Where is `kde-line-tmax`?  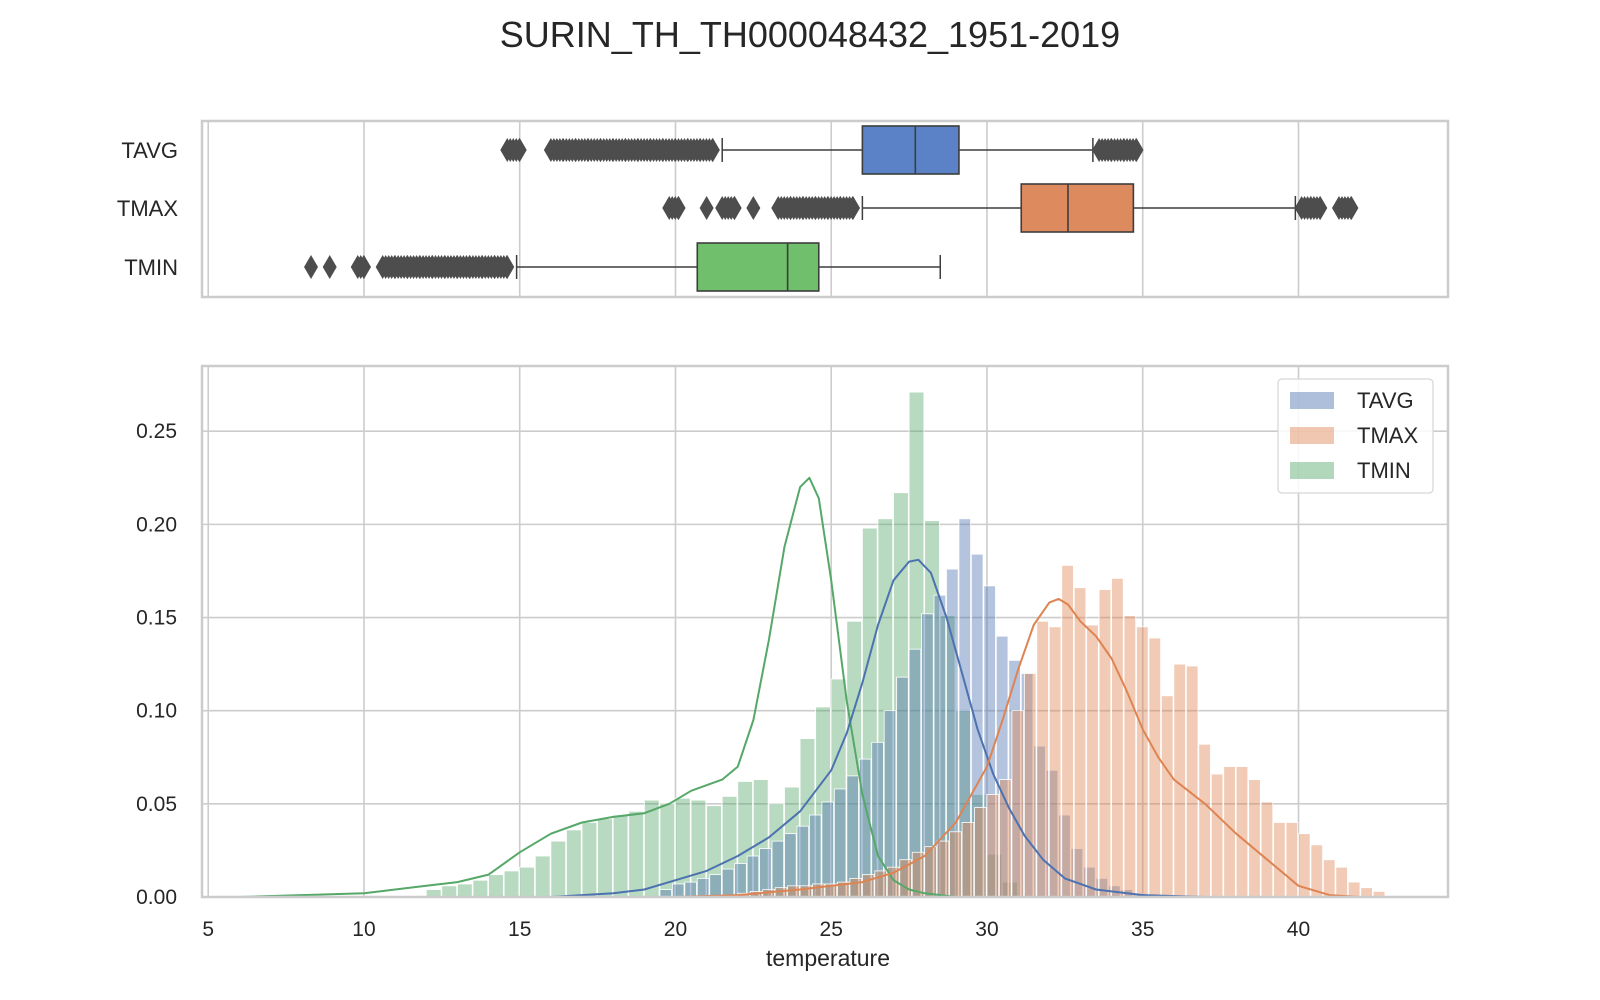
kde-line-tmax is located at coordinates (1033, 747).